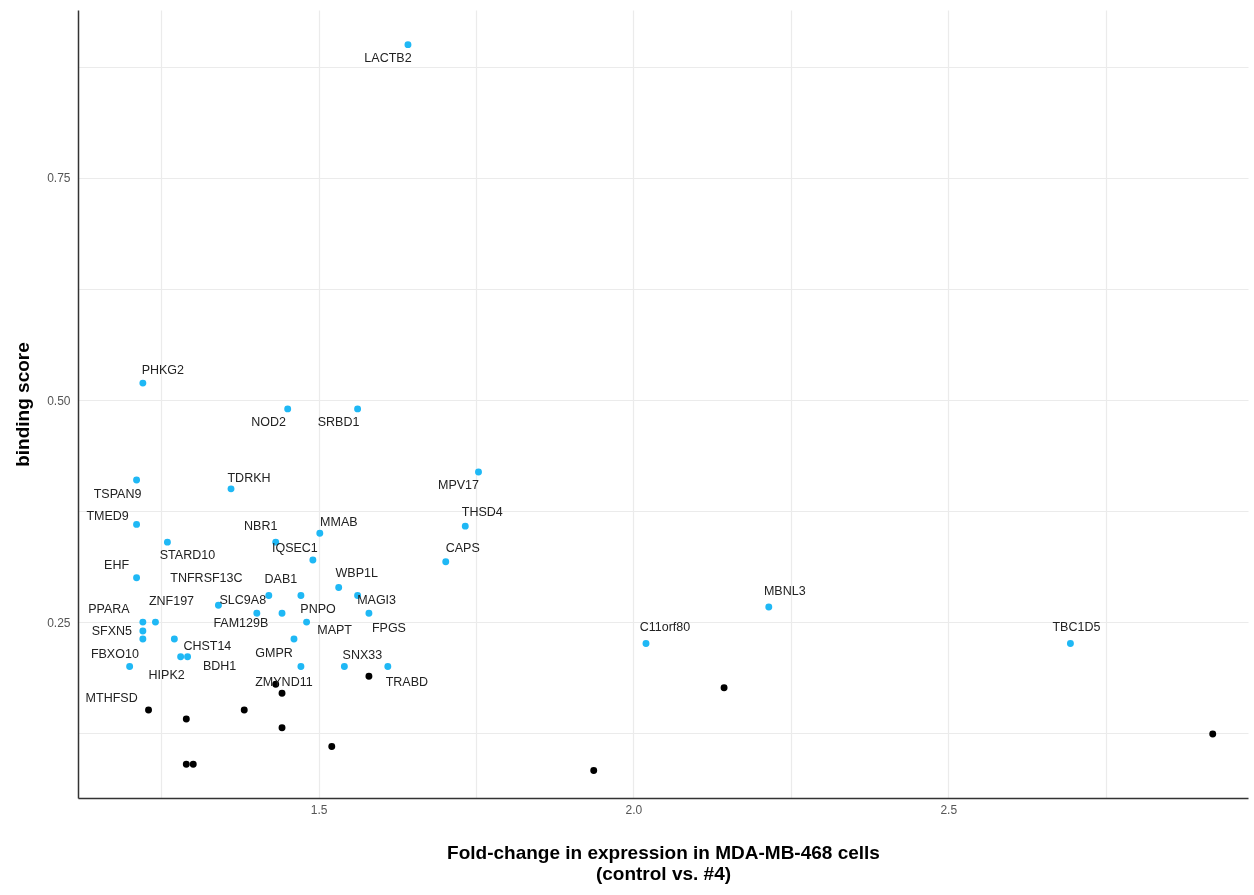 The width and height of the screenshot is (1254, 895). What do you see at coordinates (388, 628) in the screenshot?
I see `annotation: FPGS` at bounding box center [388, 628].